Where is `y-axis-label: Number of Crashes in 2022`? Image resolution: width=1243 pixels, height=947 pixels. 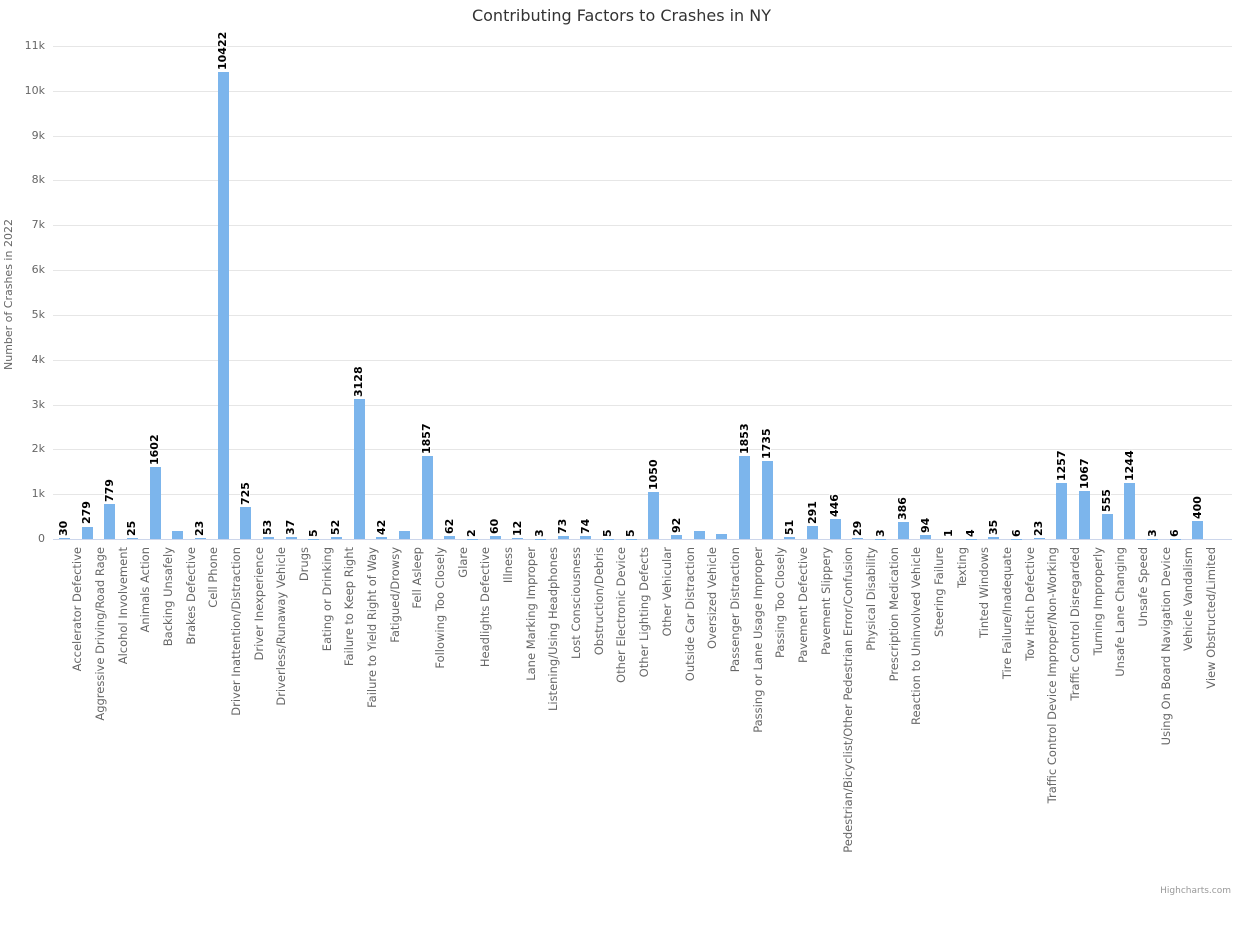 y-axis-label: Number of Crashes in 2022 is located at coordinates (8, 294).